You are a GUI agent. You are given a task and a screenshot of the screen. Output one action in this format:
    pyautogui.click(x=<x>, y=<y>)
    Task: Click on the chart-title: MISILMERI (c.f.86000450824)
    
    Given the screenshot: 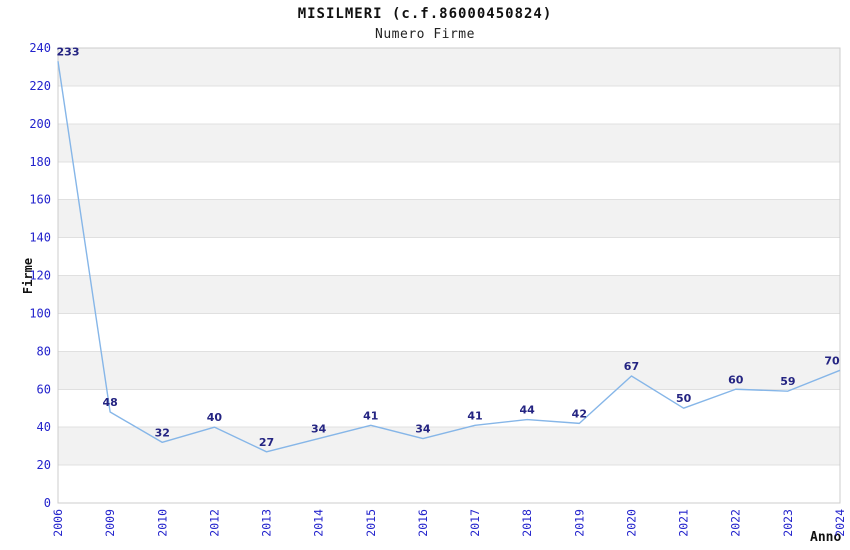 What is the action you would take?
    pyautogui.click(x=425, y=14)
    